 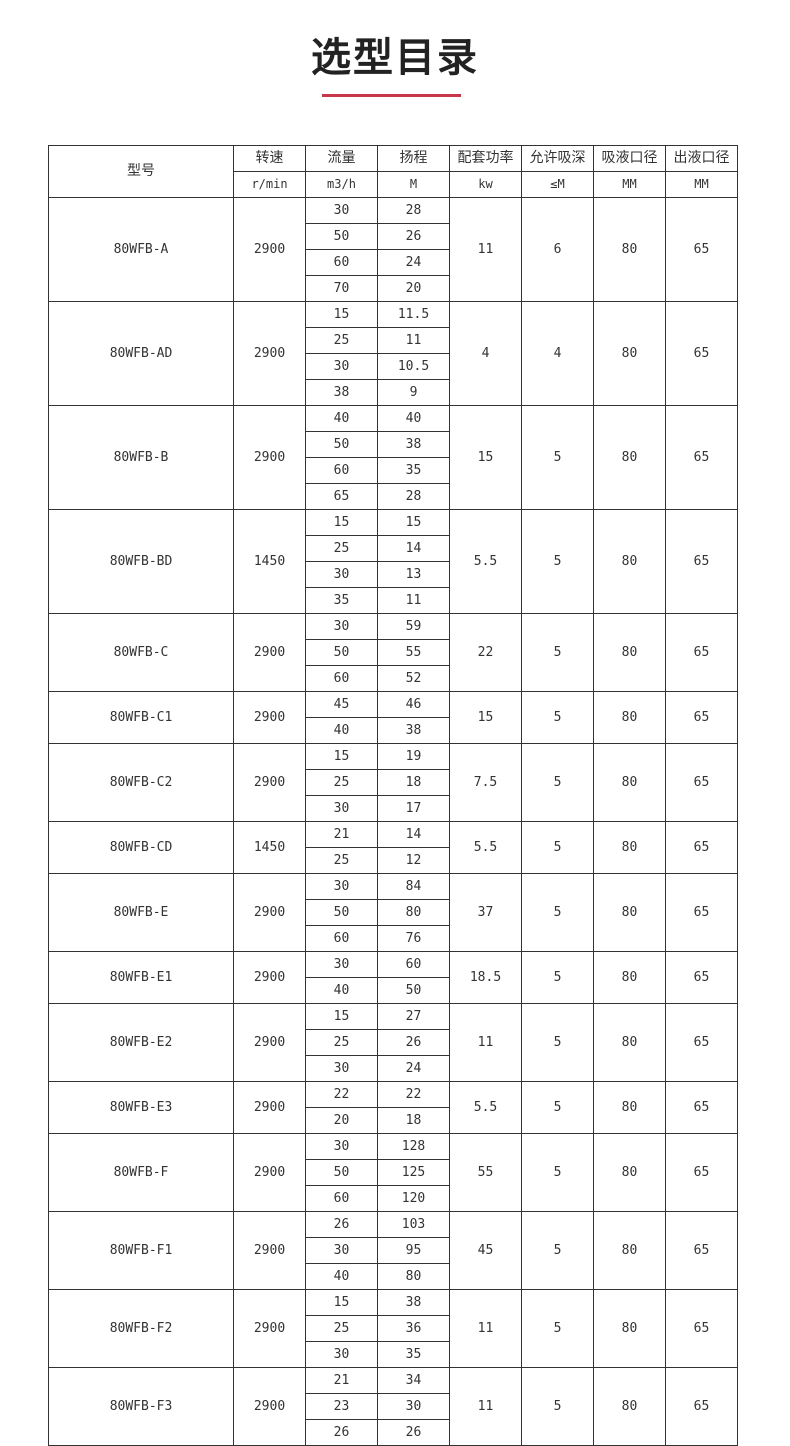 I want to click on head-cell: 26, so click(x=413, y=236).